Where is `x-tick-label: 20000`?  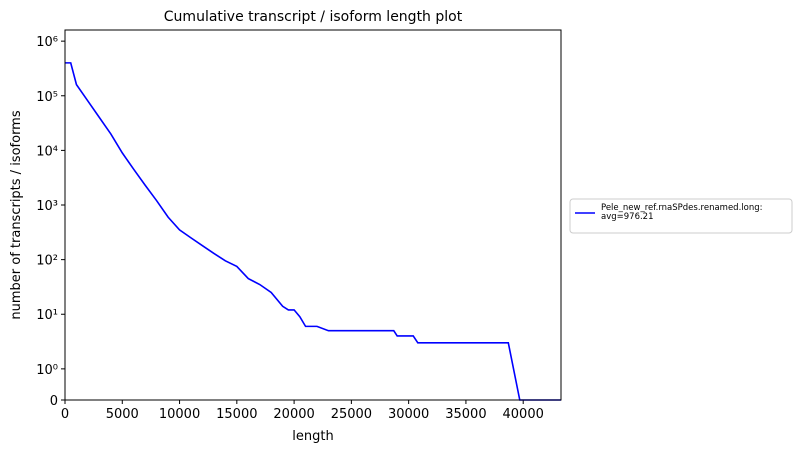 x-tick-label: 20000 is located at coordinates (293, 414).